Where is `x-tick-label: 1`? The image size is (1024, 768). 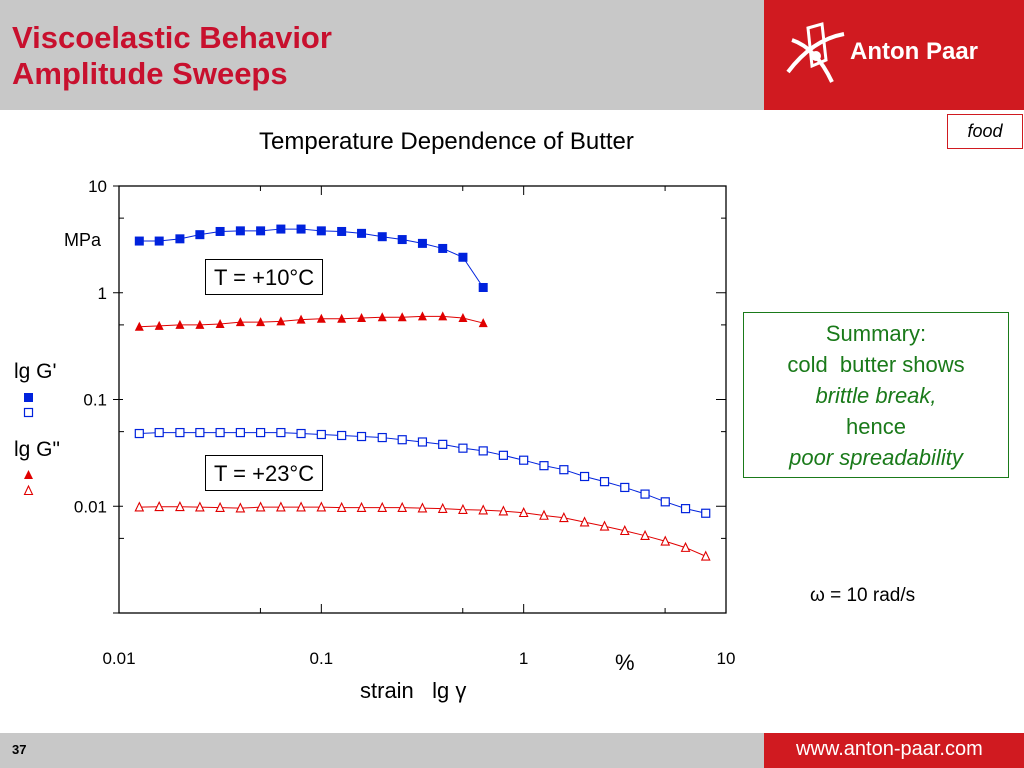
x-tick-label: 1 is located at coordinates (523, 658).